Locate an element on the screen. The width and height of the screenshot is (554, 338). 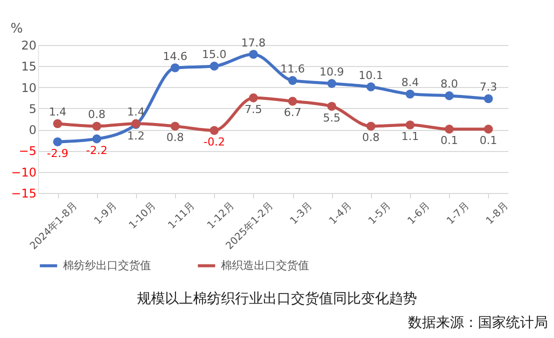
x-tick-label: 1-5月 is located at coordinates (380, 213).